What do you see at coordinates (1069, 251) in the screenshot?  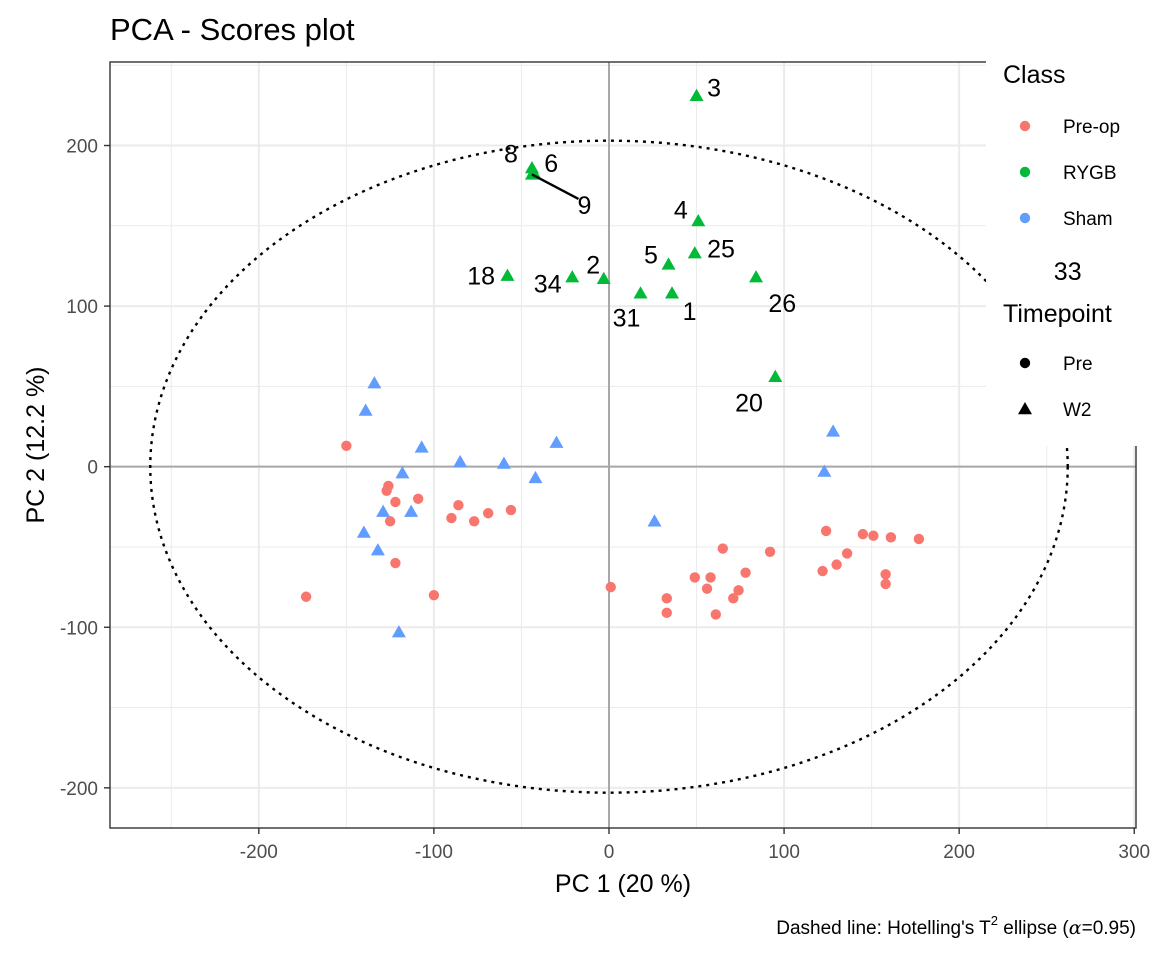 I see `legend-background` at bounding box center [1069, 251].